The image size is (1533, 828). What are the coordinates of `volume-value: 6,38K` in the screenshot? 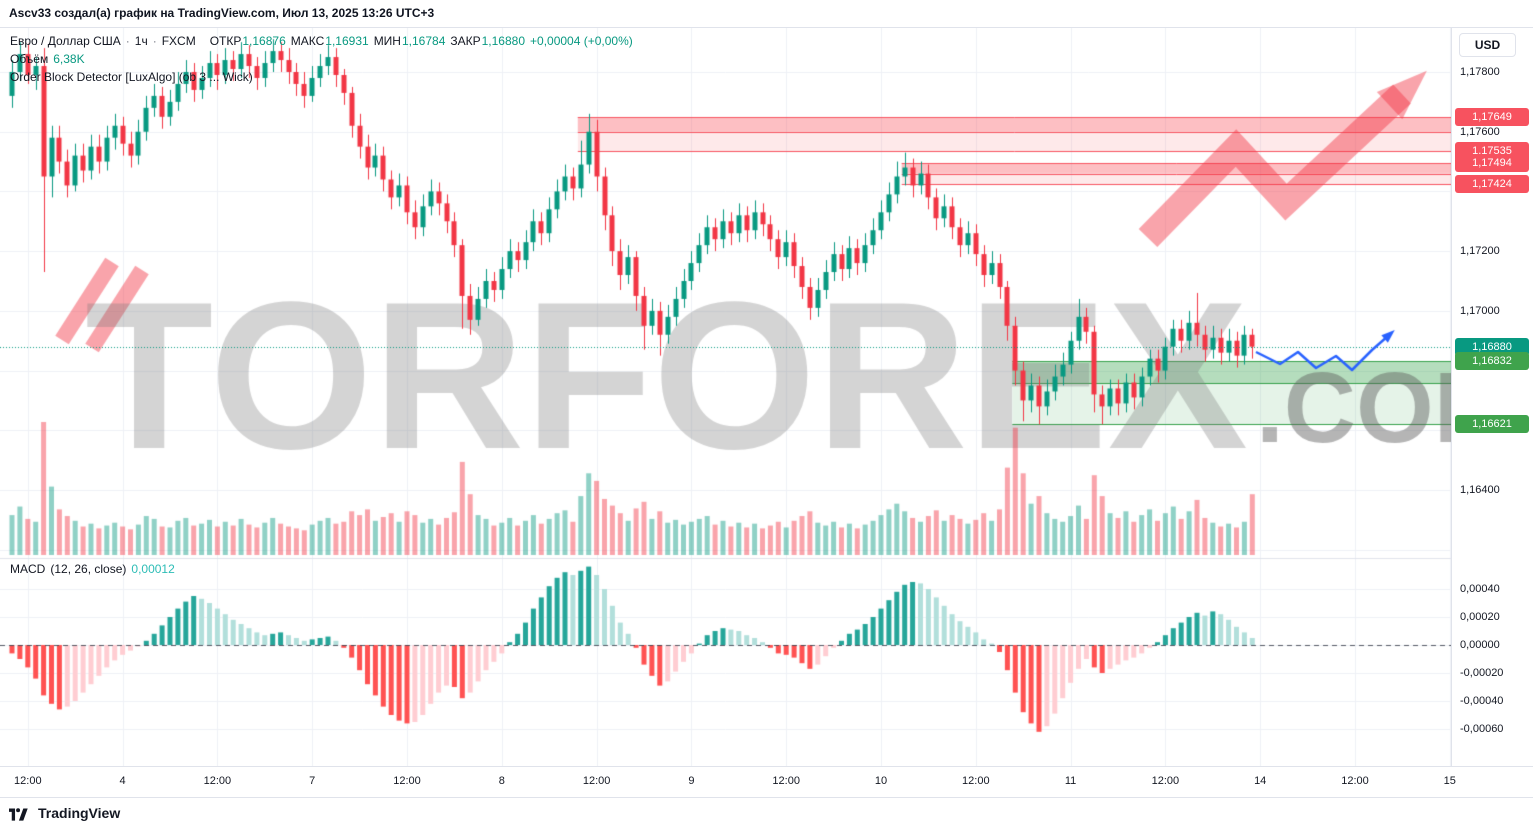 It's located at (69, 59).